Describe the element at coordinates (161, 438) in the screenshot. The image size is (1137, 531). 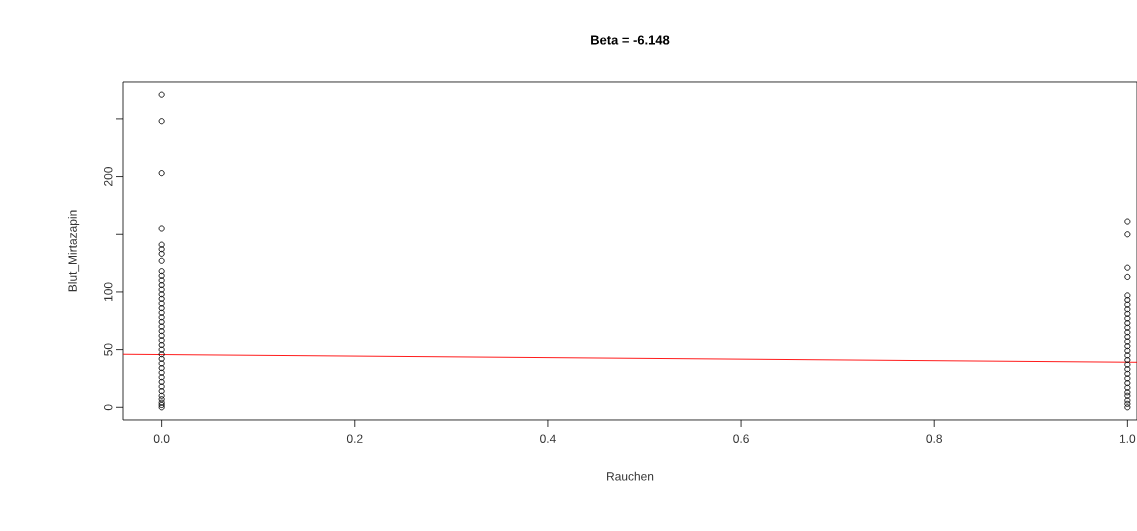
I see `x-tick-label: 0.0` at that location.